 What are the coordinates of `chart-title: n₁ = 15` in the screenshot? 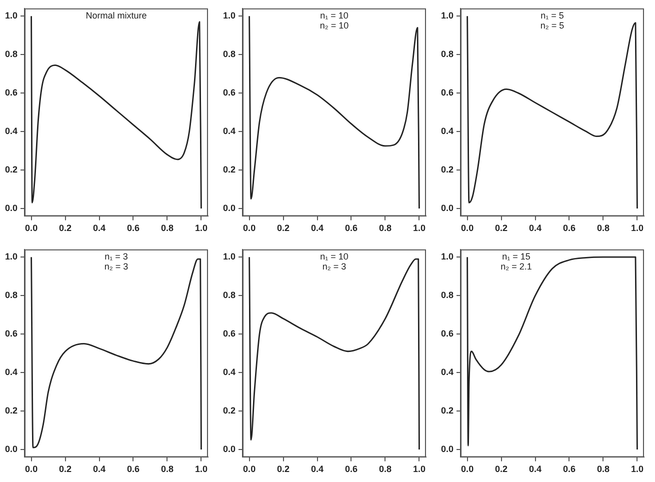 It's located at (516, 256).